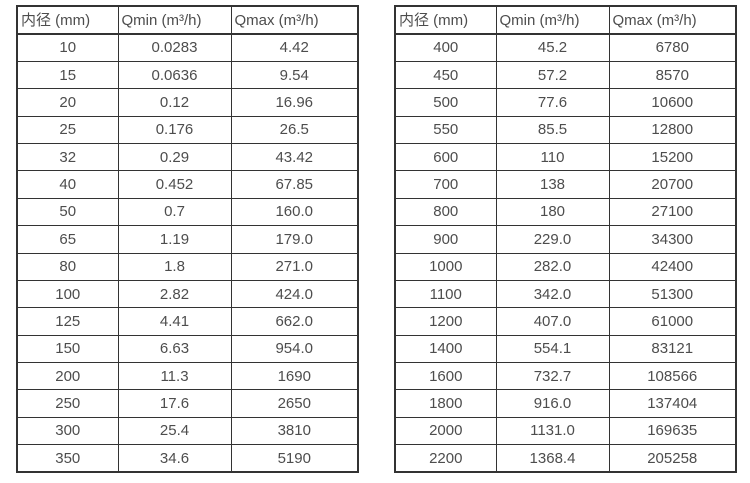 Image resolution: width=750 pixels, height=483 pixels. Describe the element at coordinates (552, 403) in the screenshot. I see `table-cell: 916.0` at that location.